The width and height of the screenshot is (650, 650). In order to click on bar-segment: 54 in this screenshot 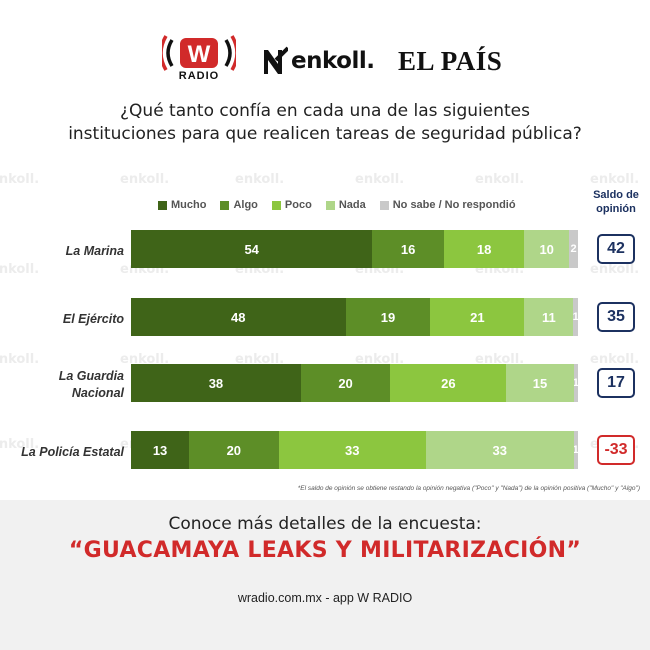, I will do `click(252, 249)`.